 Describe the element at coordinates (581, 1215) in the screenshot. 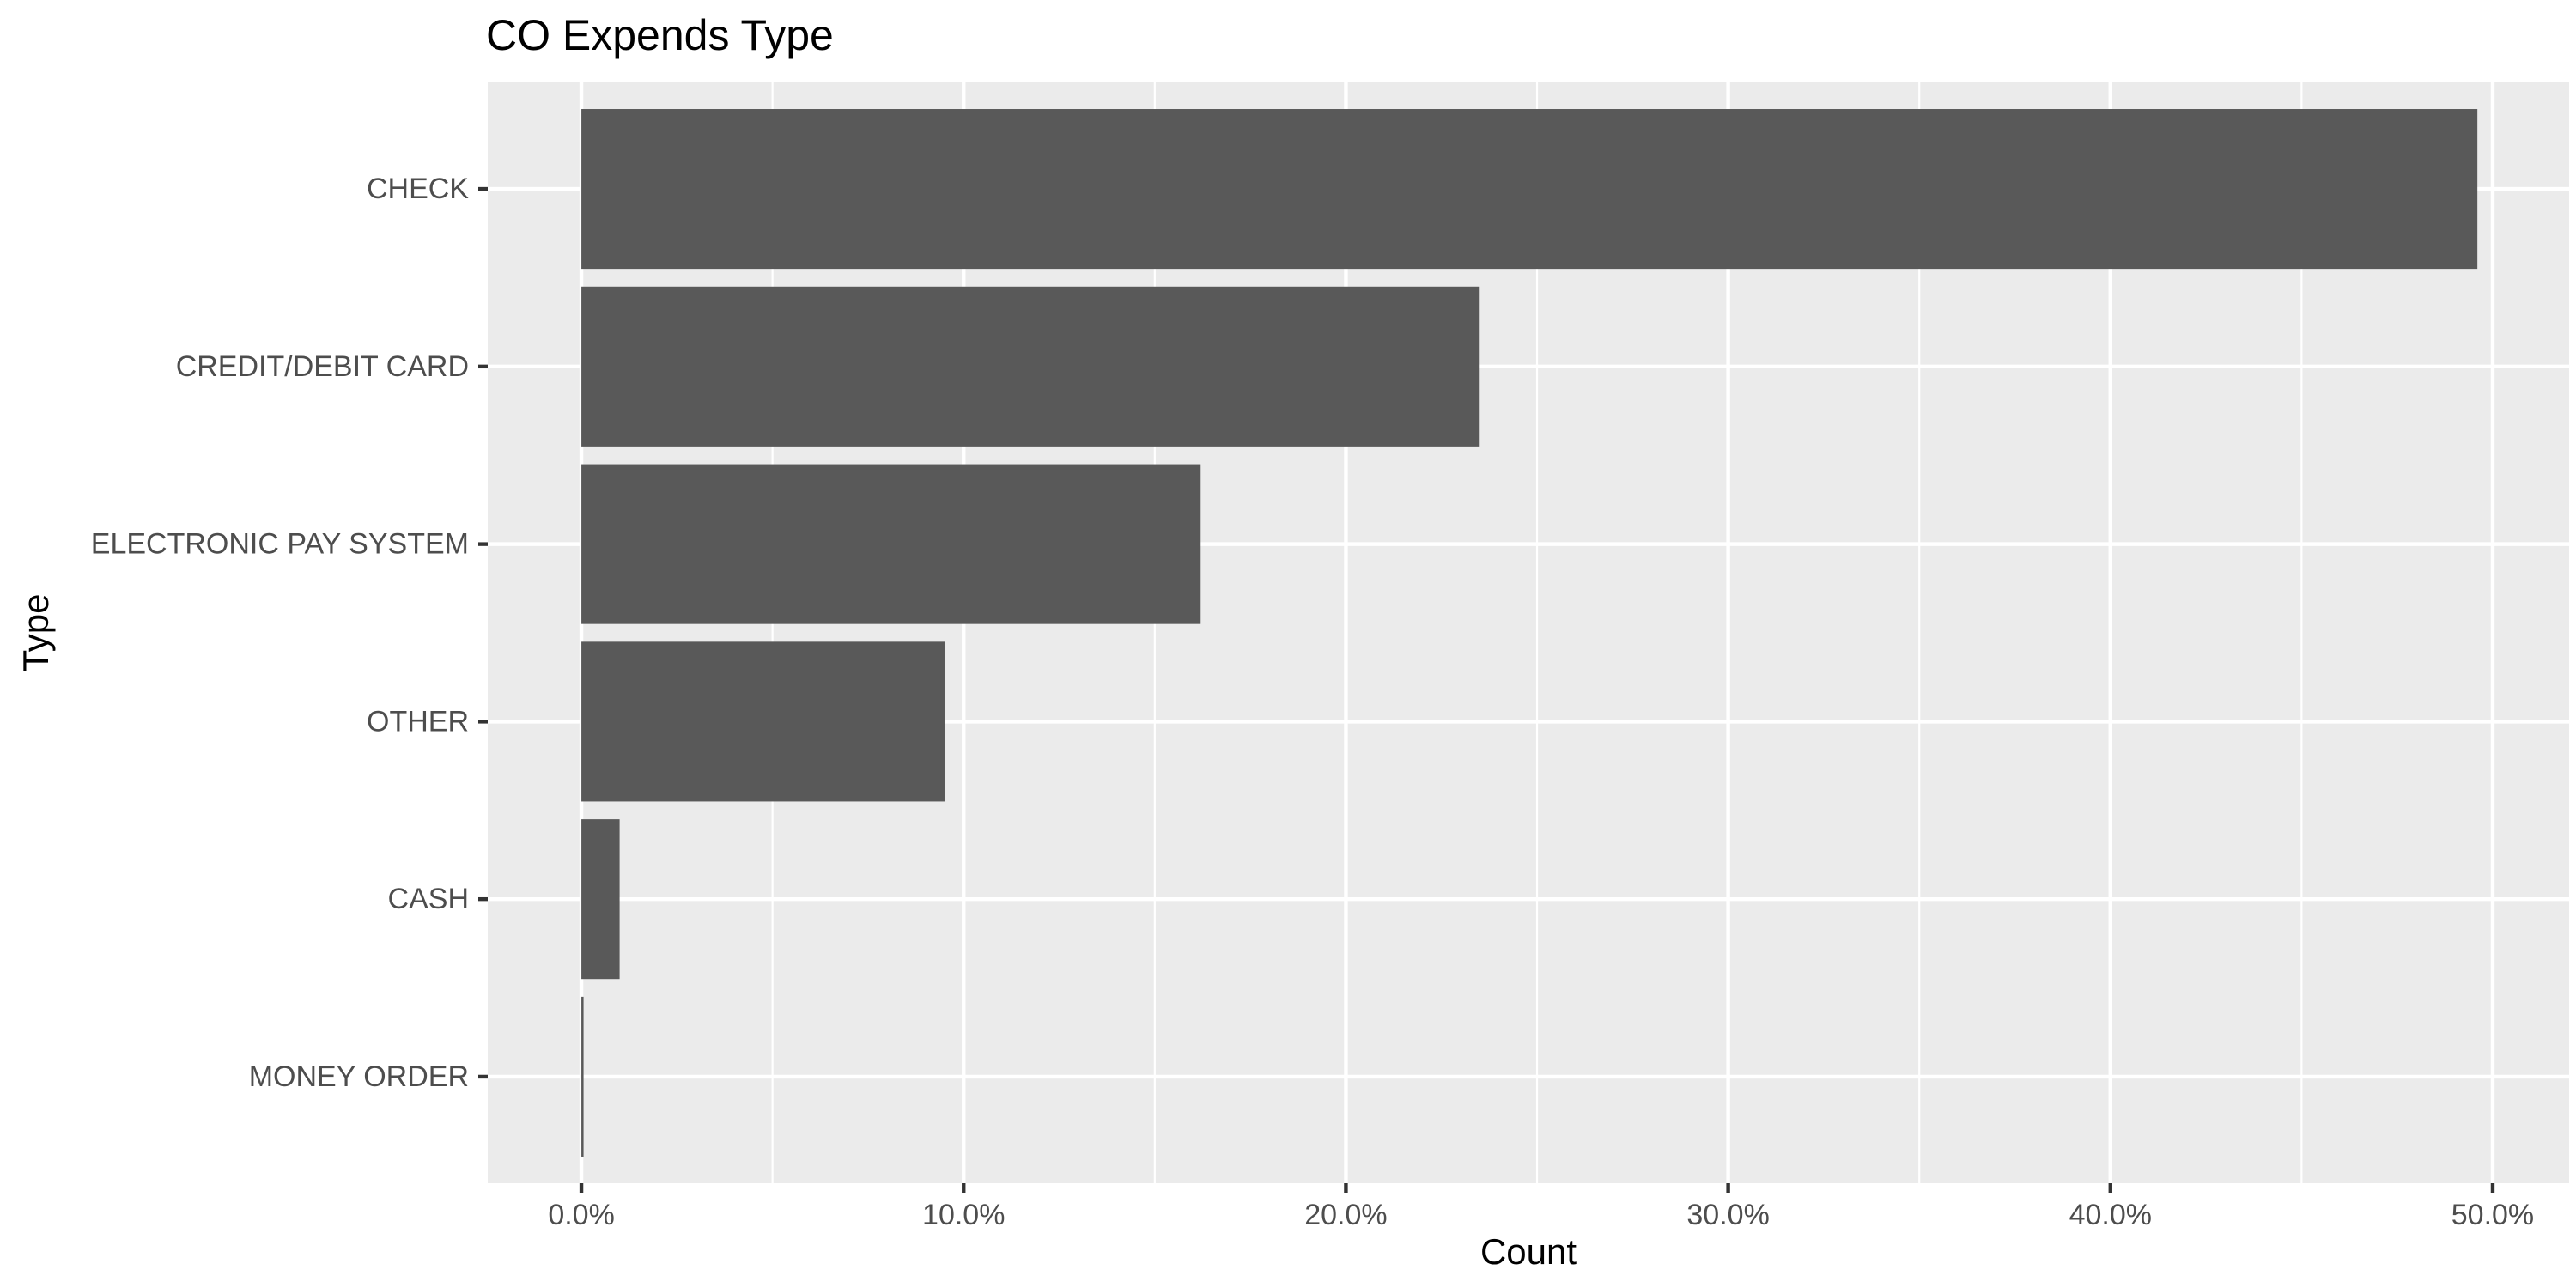

I see `x-tick-label: 0.0%` at that location.